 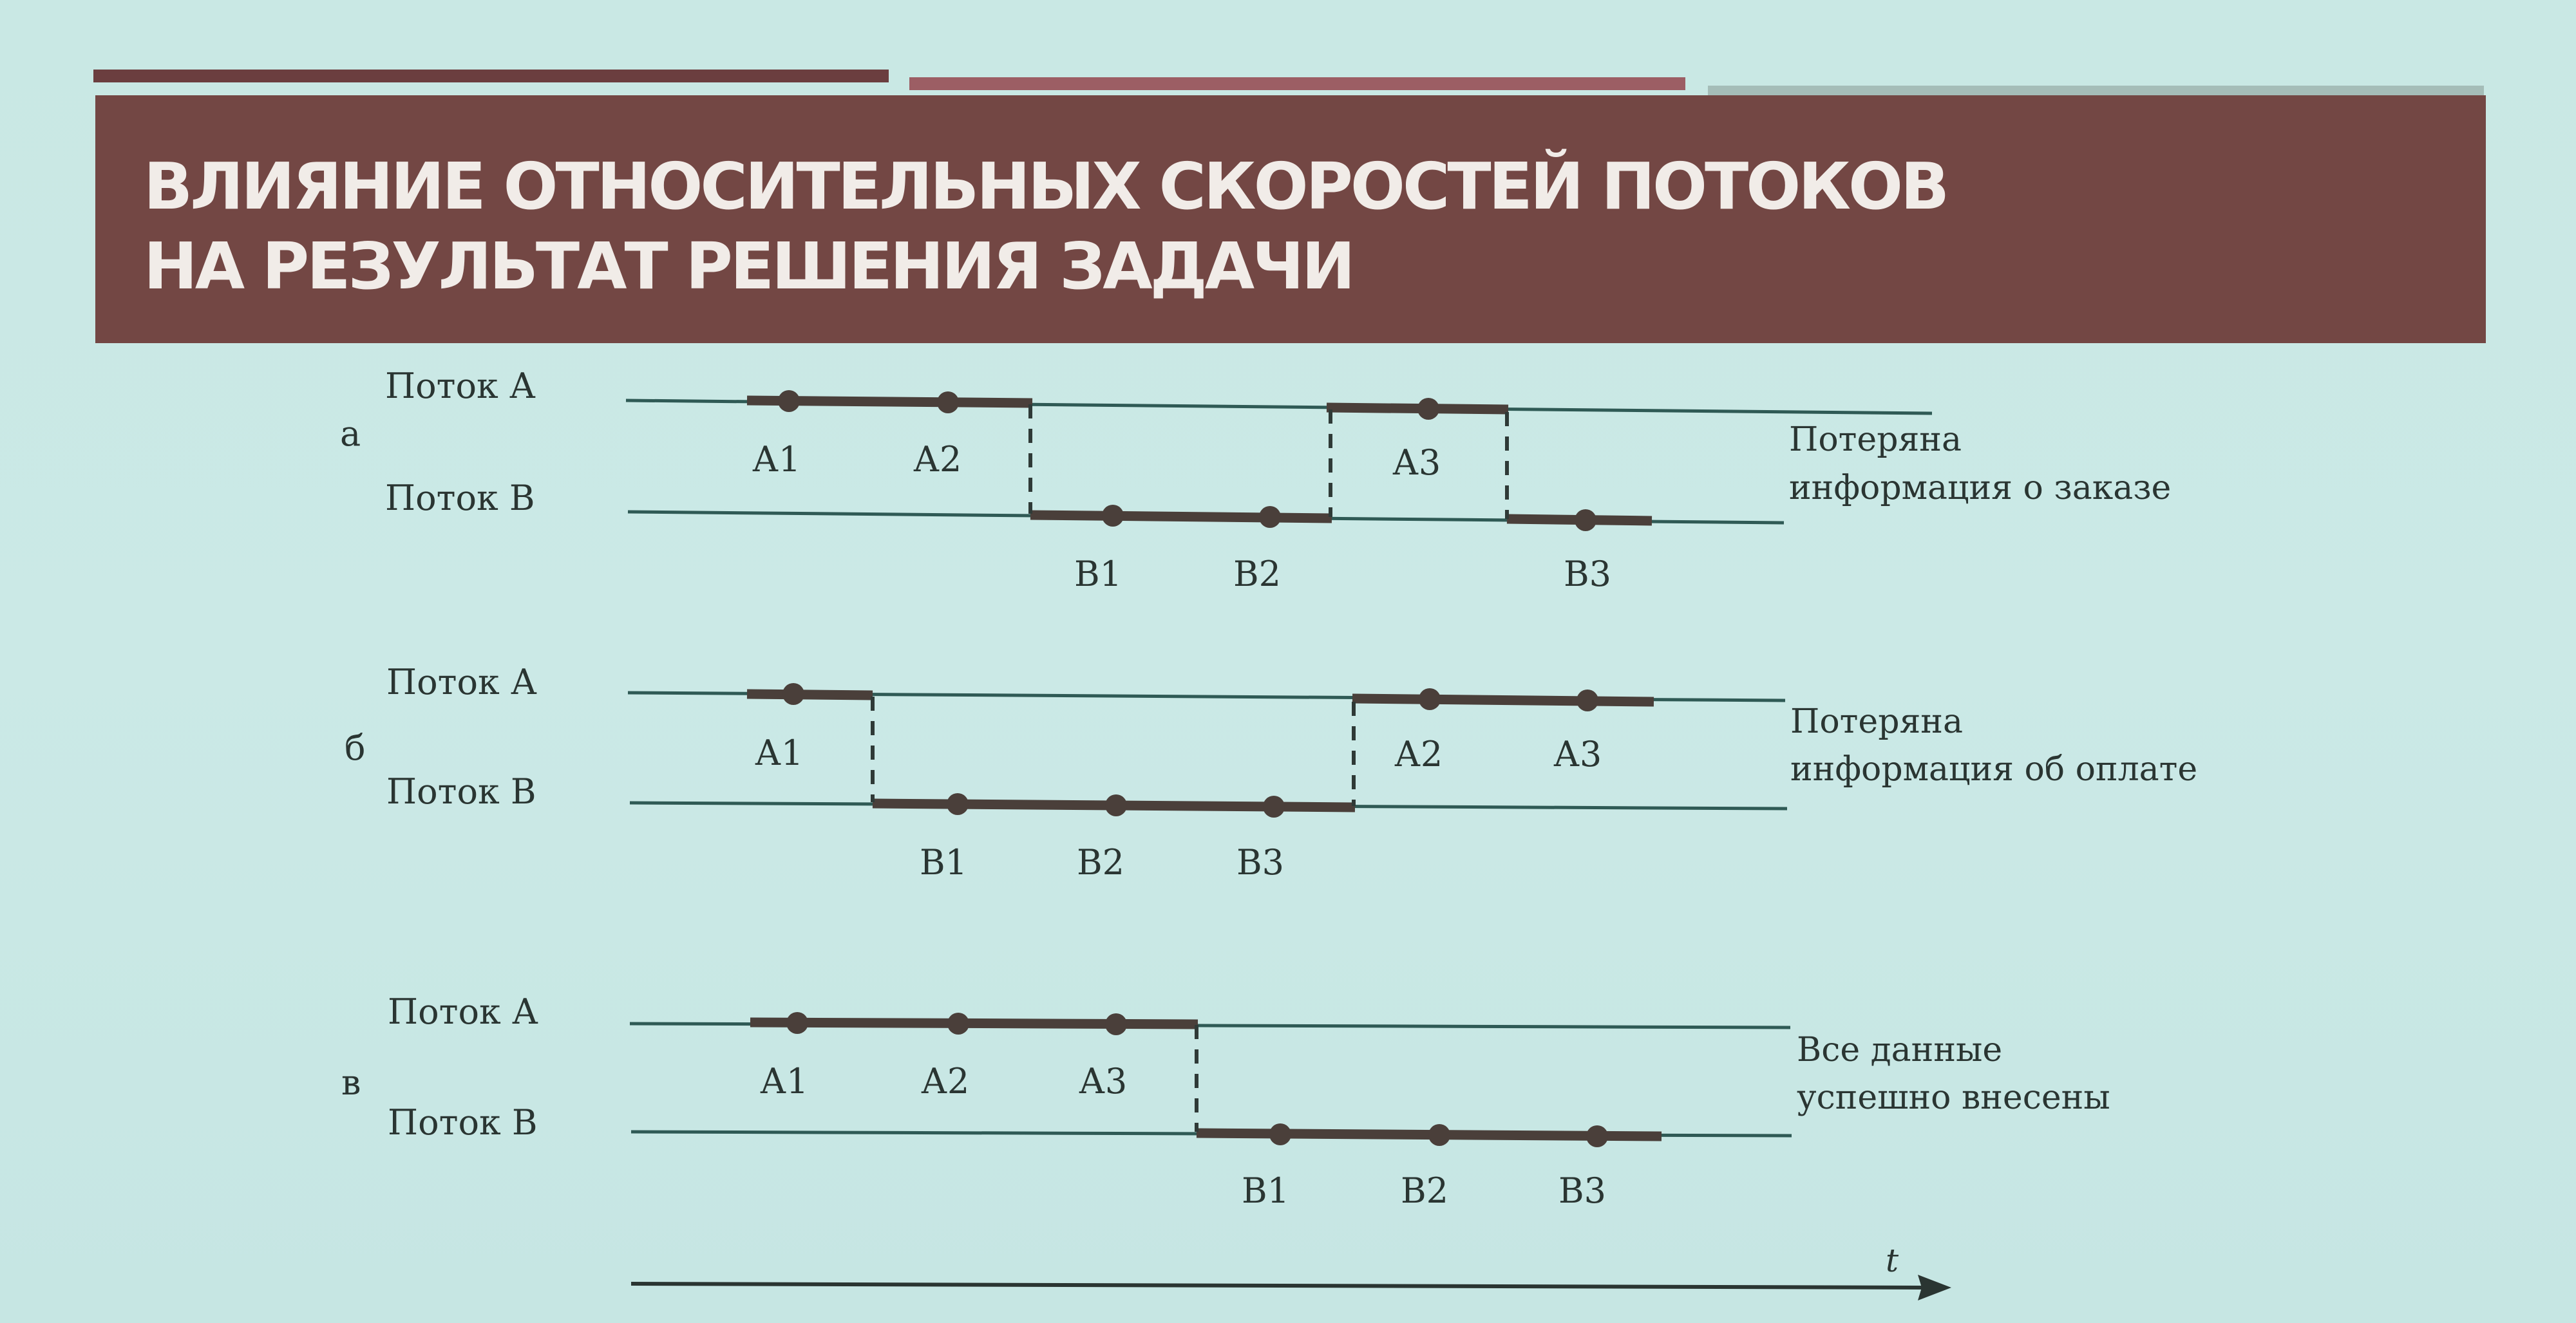 What do you see at coordinates (1892, 1261) in the screenshot?
I see `time-axis-label: t` at bounding box center [1892, 1261].